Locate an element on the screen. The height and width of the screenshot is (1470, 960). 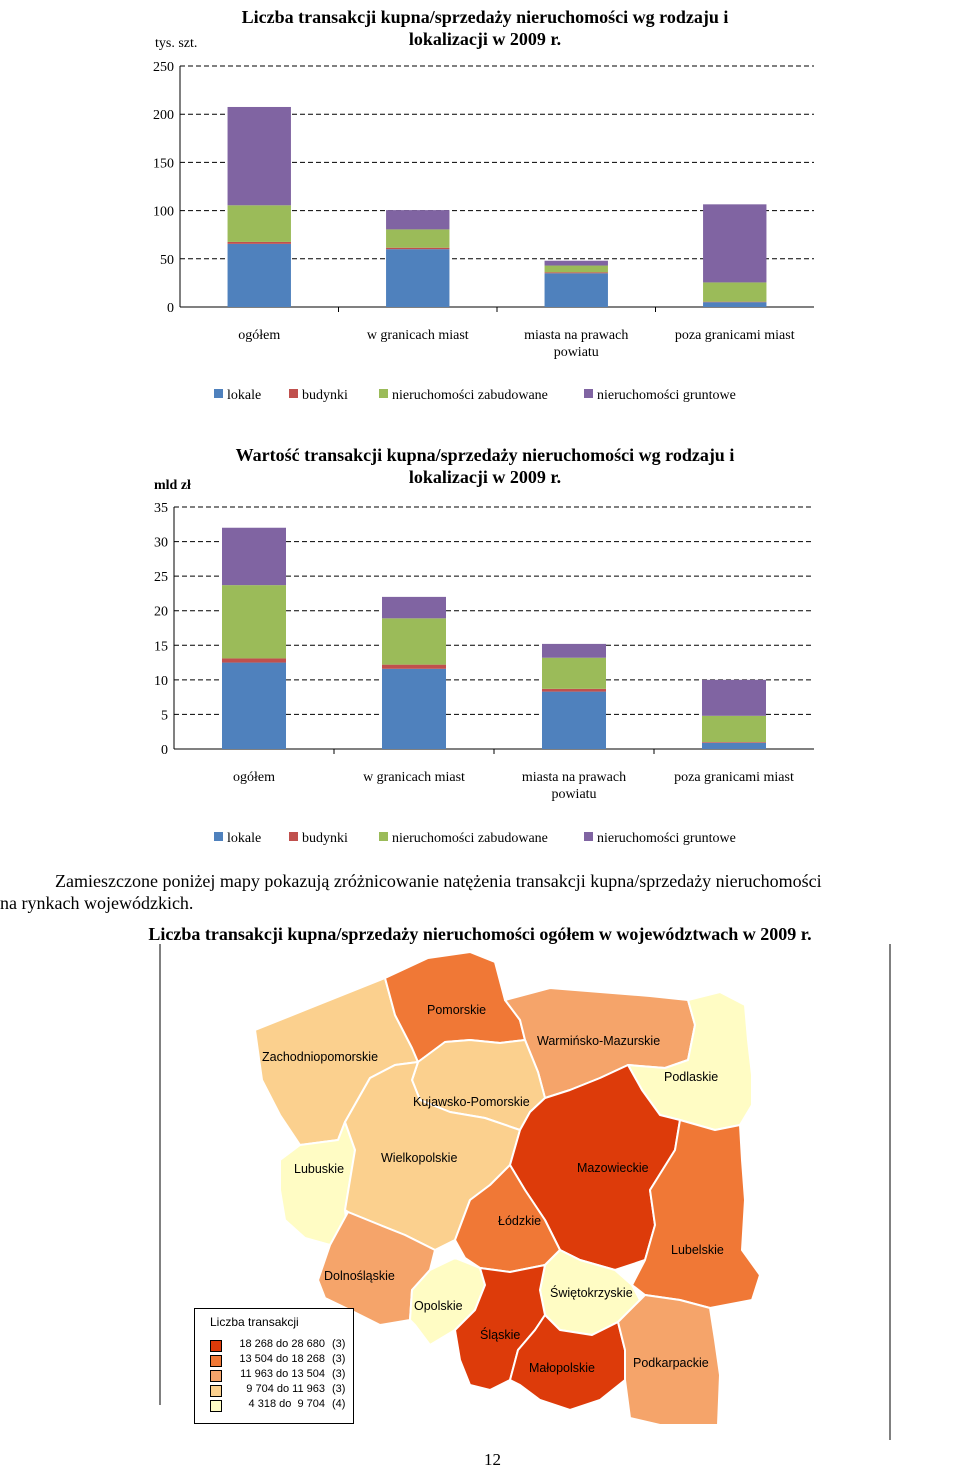
legend-range-4: 4 318 do 9 704 is located at coordinates (275, 1404).